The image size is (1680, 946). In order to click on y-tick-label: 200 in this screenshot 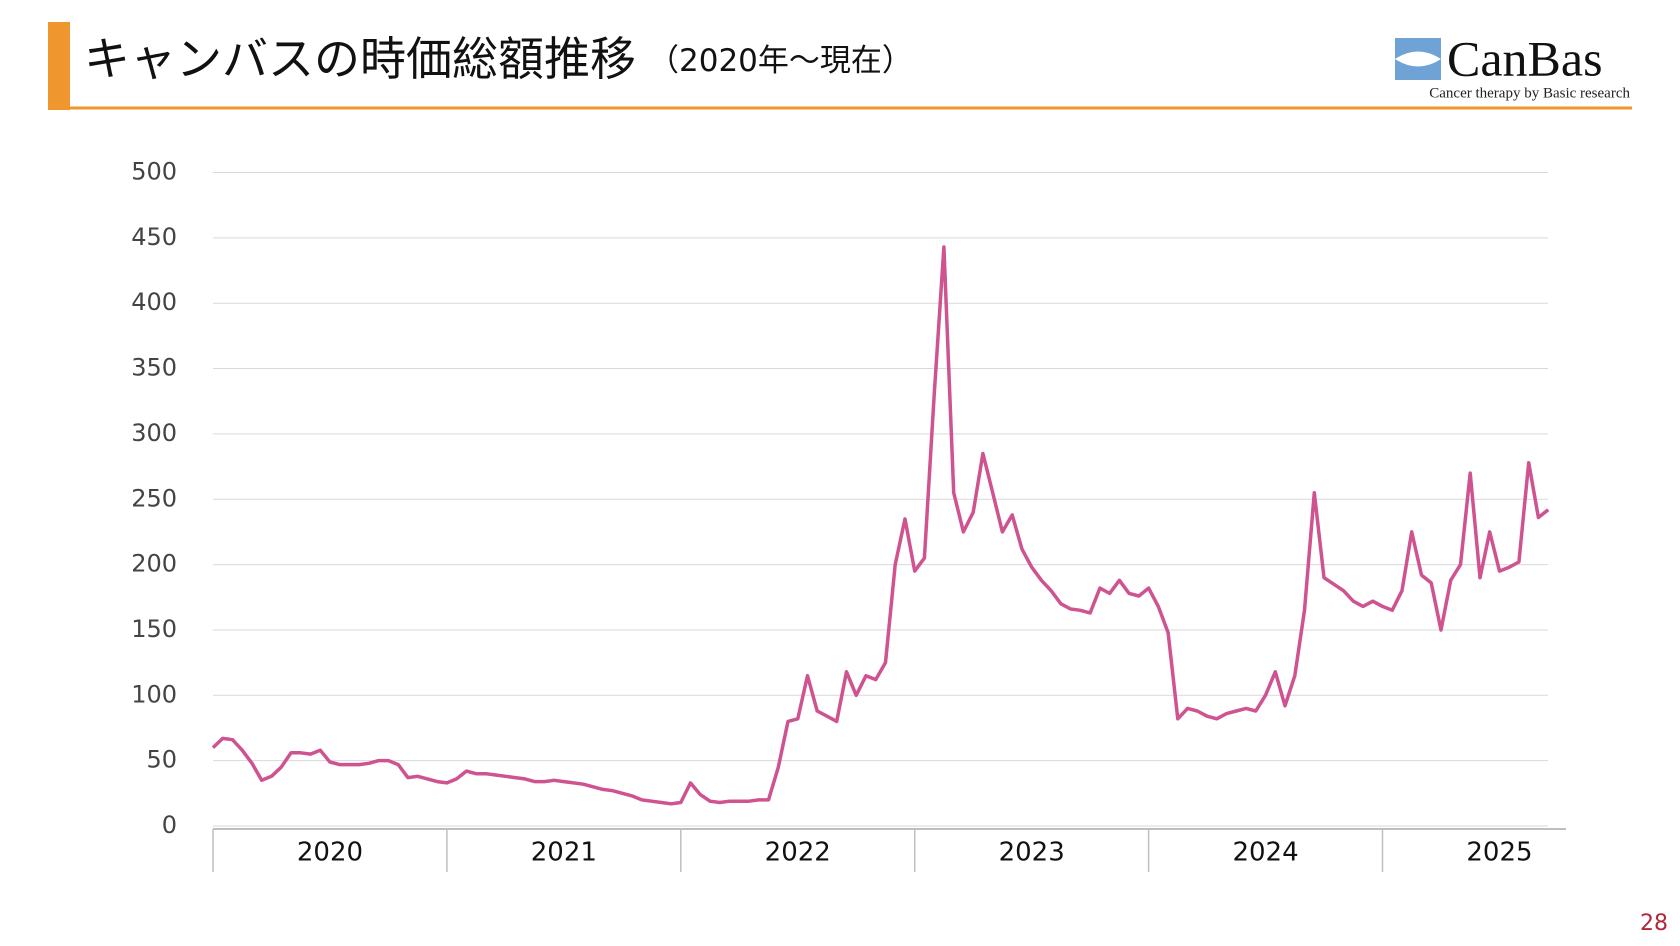, I will do `click(154, 564)`.